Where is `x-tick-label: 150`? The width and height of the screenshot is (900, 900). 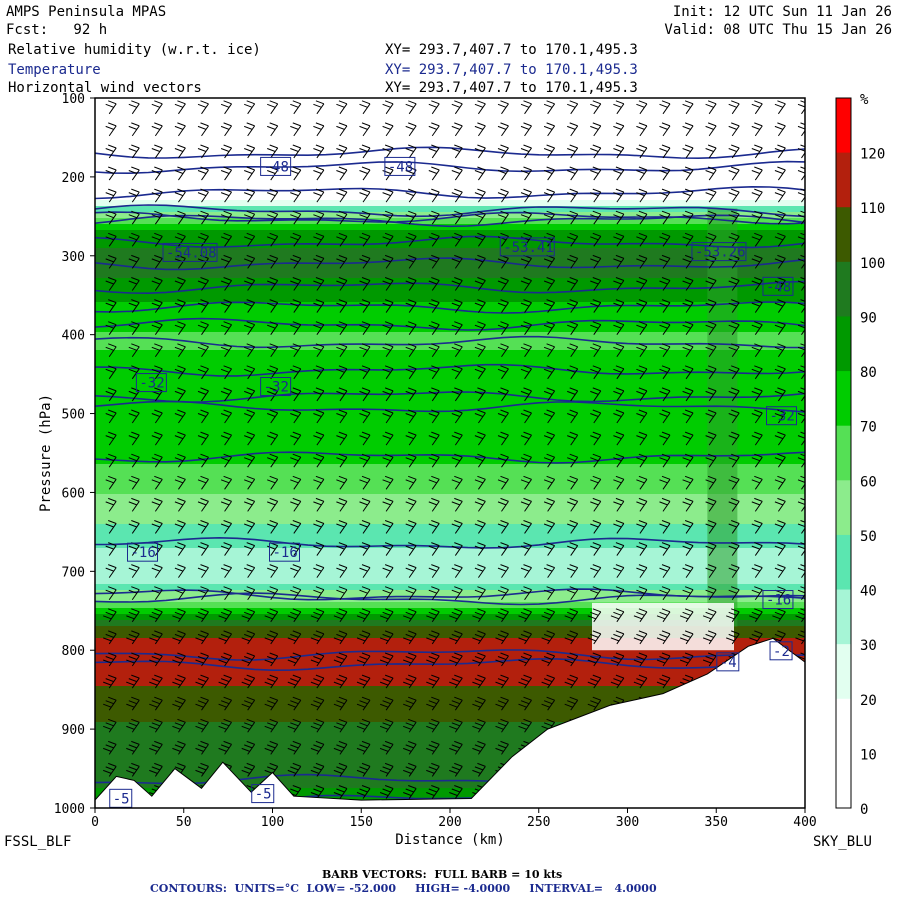 x-tick-label: 150 is located at coordinates (361, 822).